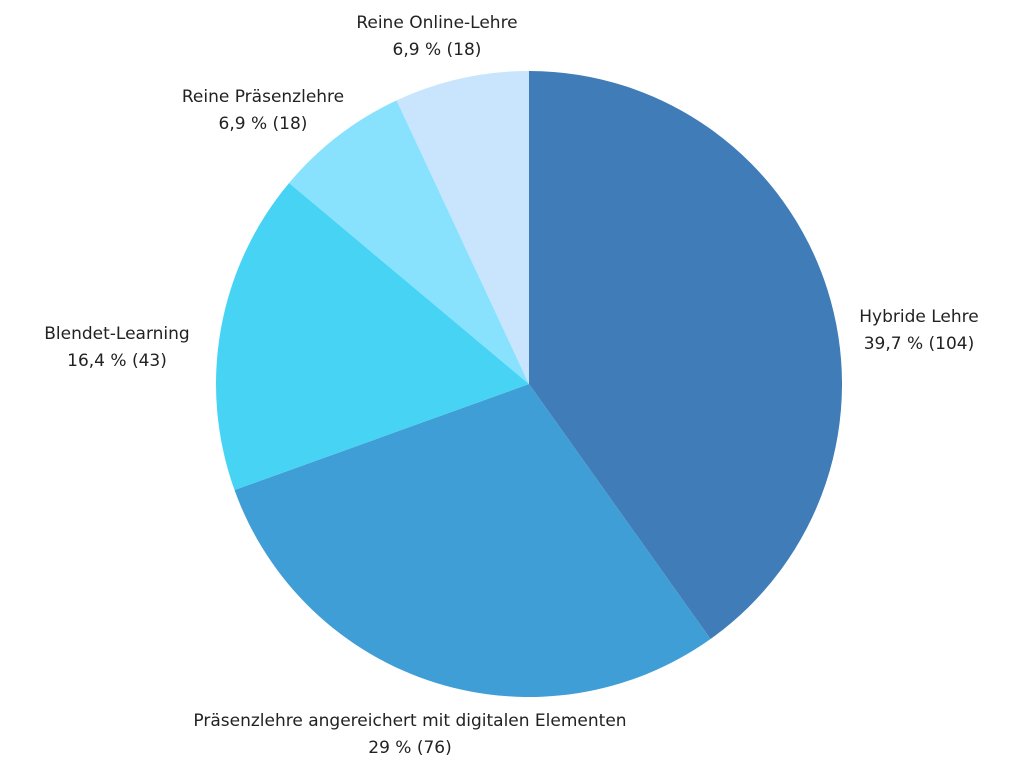 The image size is (1024, 768). What do you see at coordinates (918, 317) in the screenshot?
I see `slice-label-name: Hybride Lehre` at bounding box center [918, 317].